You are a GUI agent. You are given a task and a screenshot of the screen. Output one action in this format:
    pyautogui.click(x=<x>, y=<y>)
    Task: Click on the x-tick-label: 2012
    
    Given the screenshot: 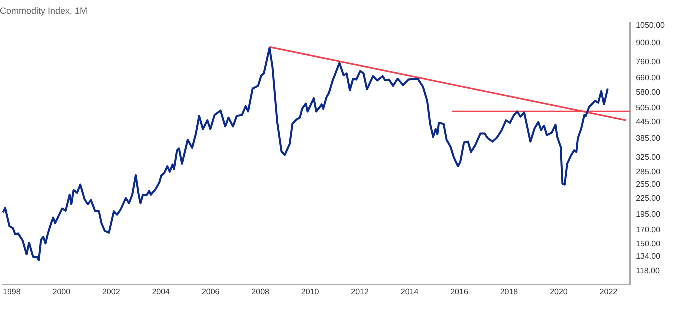 What is the action you would take?
    pyautogui.click(x=360, y=291)
    